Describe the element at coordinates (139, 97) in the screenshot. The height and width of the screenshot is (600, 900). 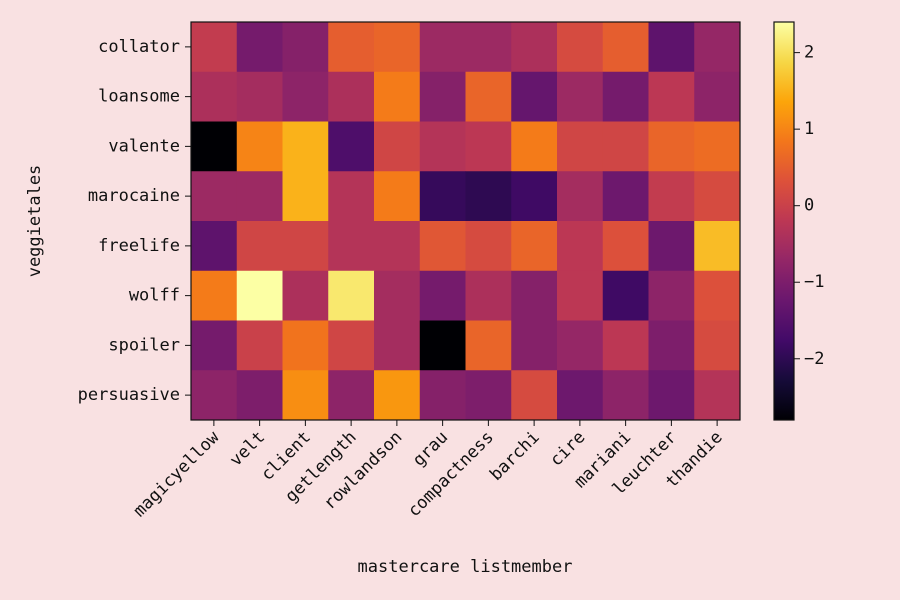
I see `y-tick-label: loansome` at that location.